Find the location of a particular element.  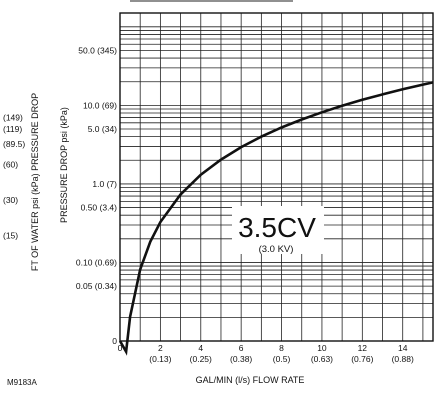

y-tick-label: 0.05 (0.34) is located at coordinates (96, 286).